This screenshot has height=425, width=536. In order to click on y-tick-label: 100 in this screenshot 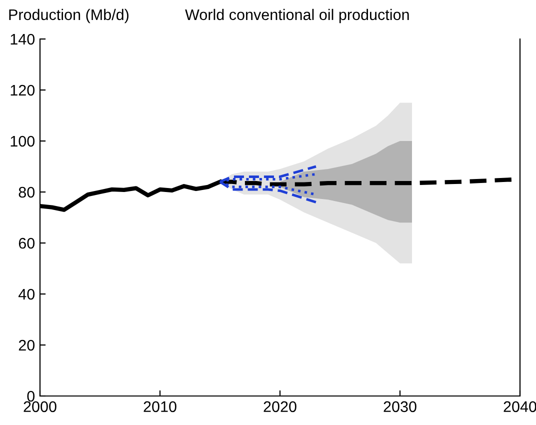, I will do `click(22, 141)`.